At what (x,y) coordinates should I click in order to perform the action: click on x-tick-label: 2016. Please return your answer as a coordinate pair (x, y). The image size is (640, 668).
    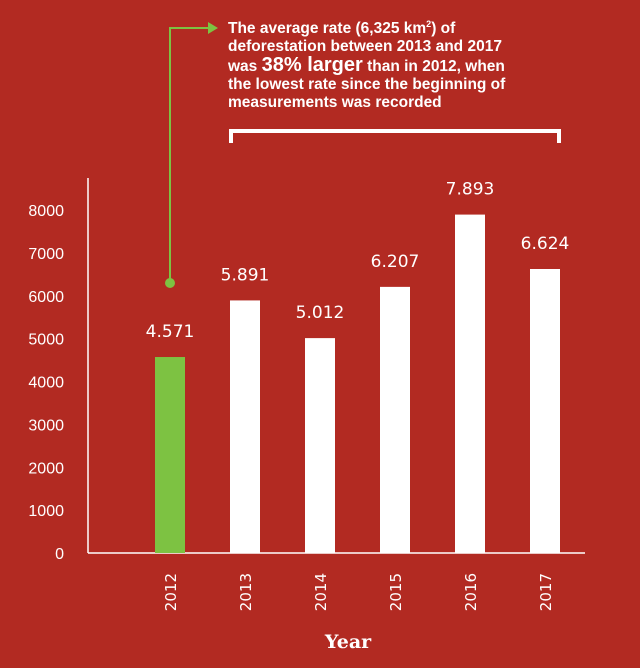
    Looking at the image, I should click on (471, 592).